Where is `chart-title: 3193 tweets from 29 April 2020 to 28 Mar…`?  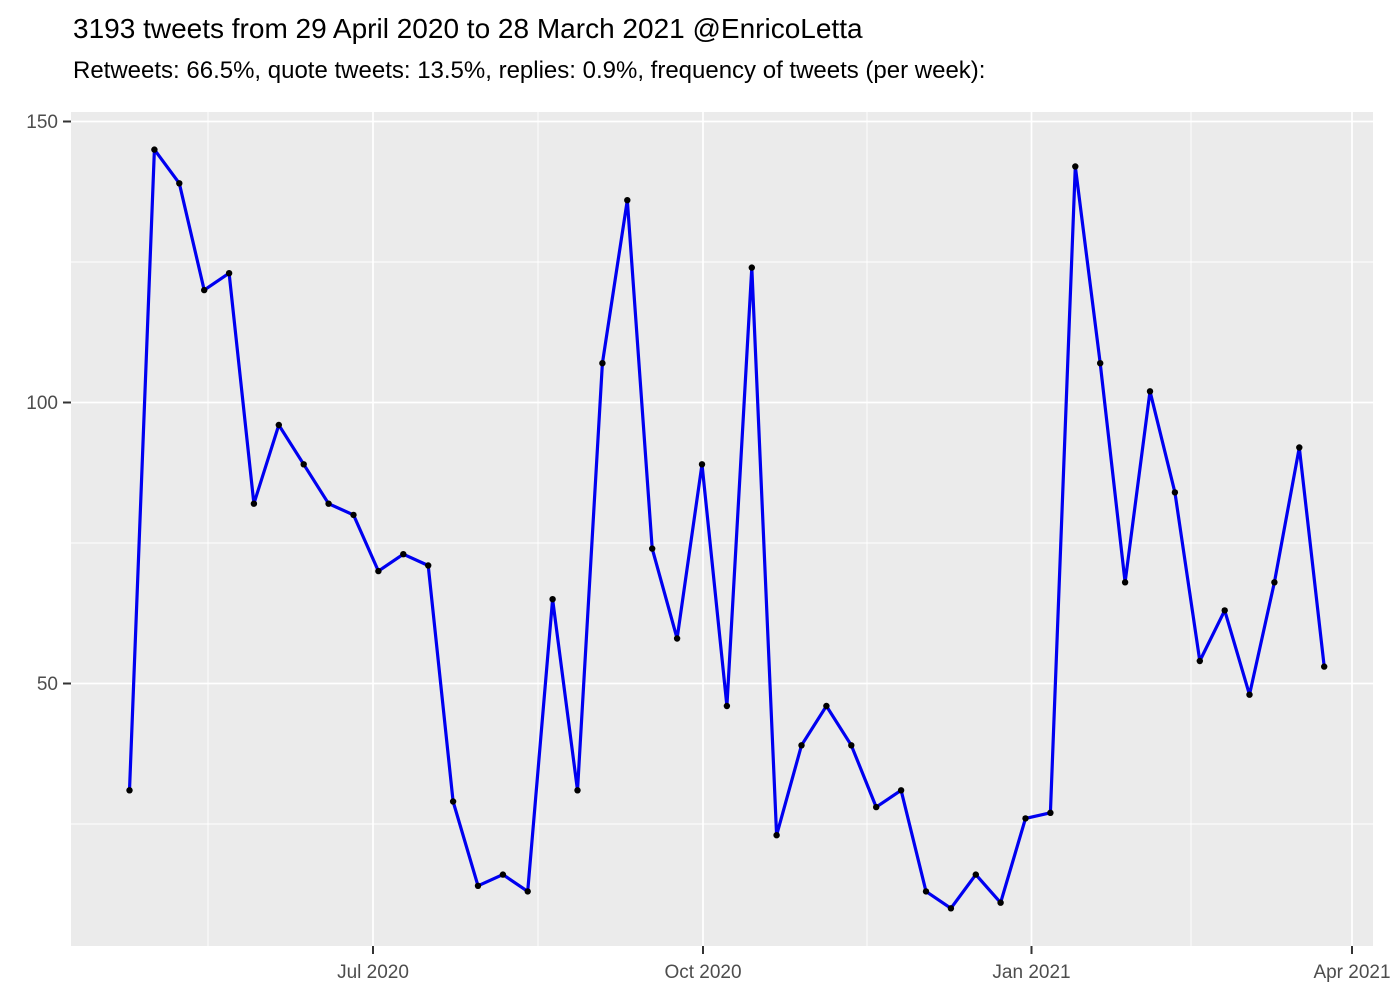
chart-title: 3193 tweets from 29 April 2020 to 28 Mar… is located at coordinates (468, 28).